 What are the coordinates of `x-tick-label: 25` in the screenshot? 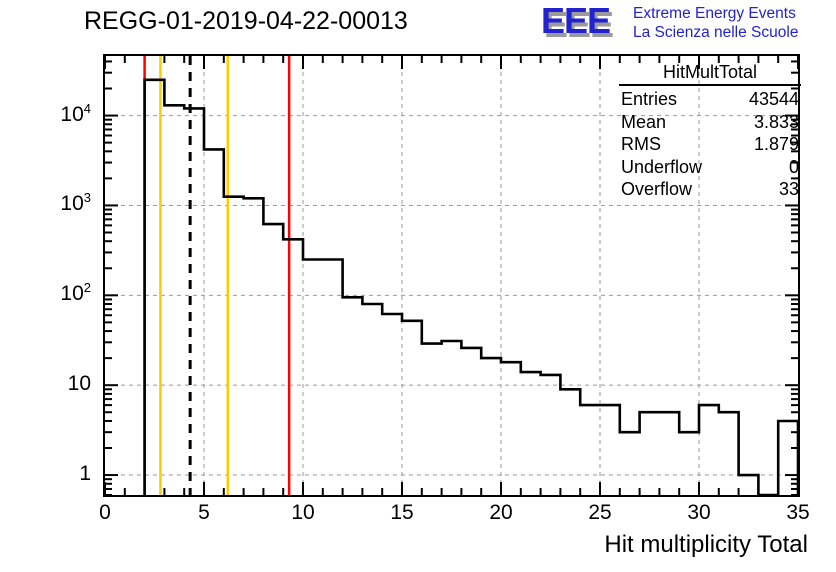 It's located at (600, 512).